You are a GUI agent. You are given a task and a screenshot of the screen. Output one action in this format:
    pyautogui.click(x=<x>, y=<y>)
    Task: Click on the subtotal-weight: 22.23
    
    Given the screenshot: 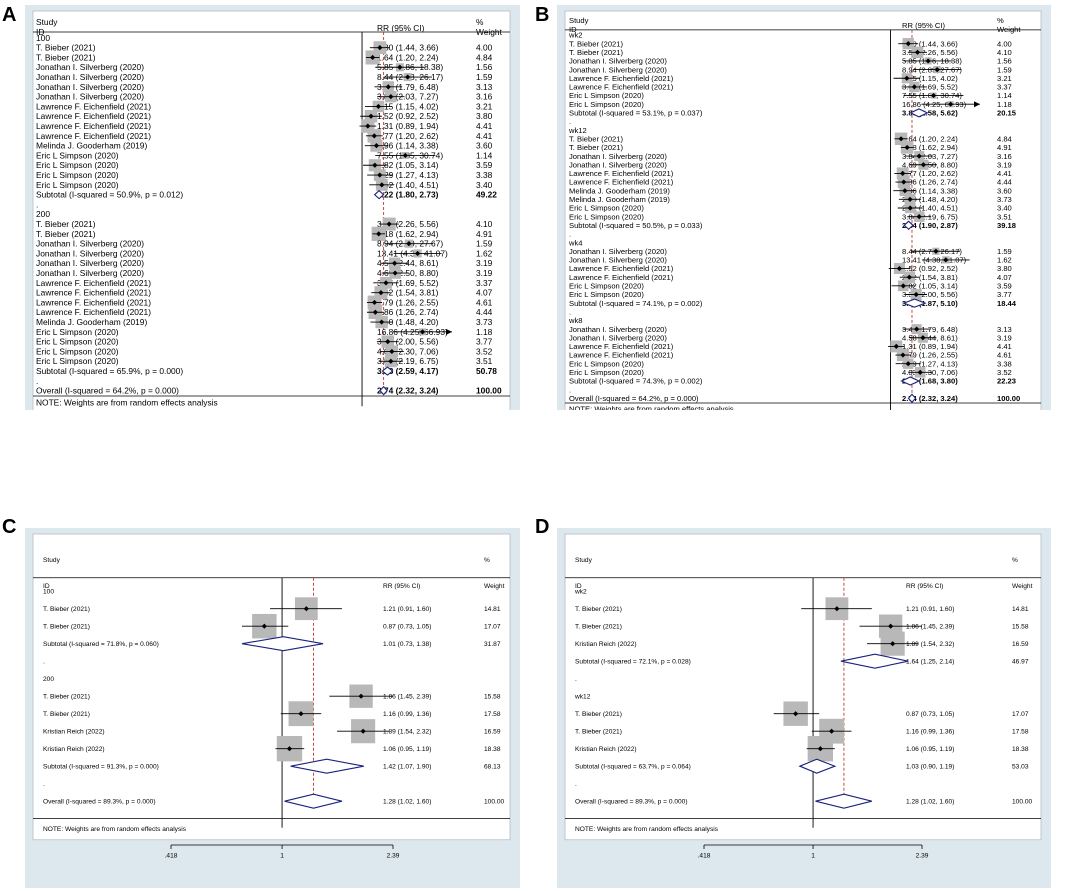 What is the action you would take?
    pyautogui.click(x=1006, y=381)
    